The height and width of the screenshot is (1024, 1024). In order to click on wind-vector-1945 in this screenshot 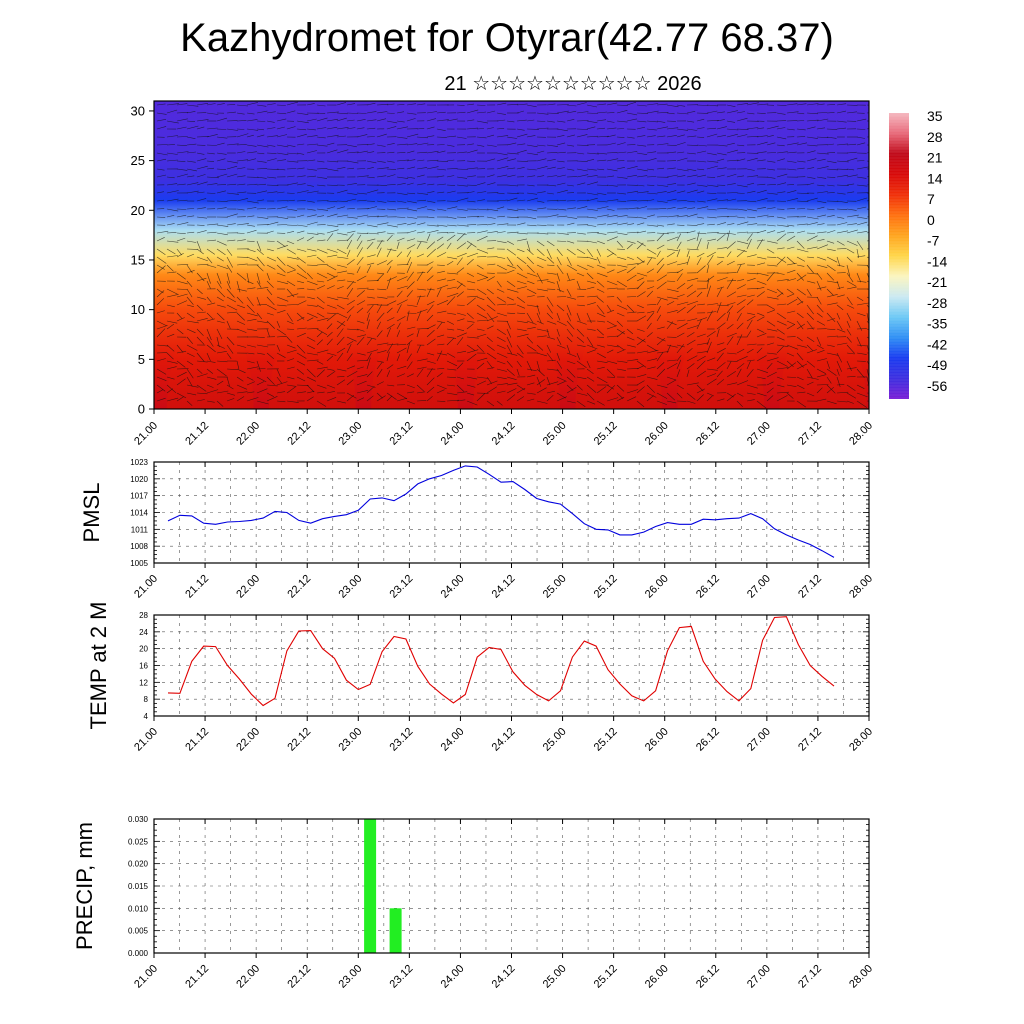, I will do `click(172, 322)`.